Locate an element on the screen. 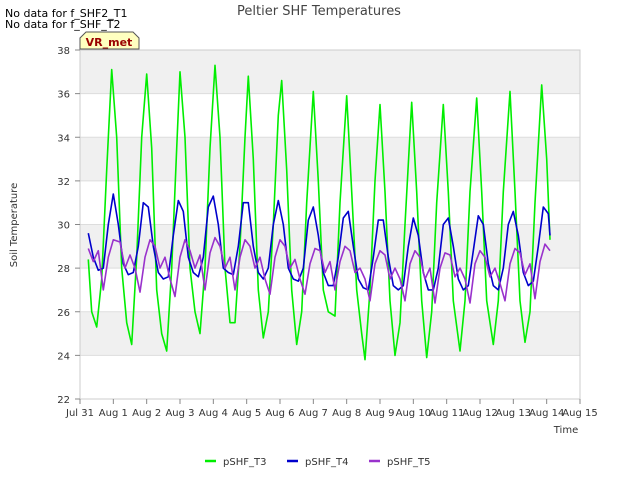 This screenshot has width=640, height=480. y-tick-label: 30 is located at coordinates (63, 226).